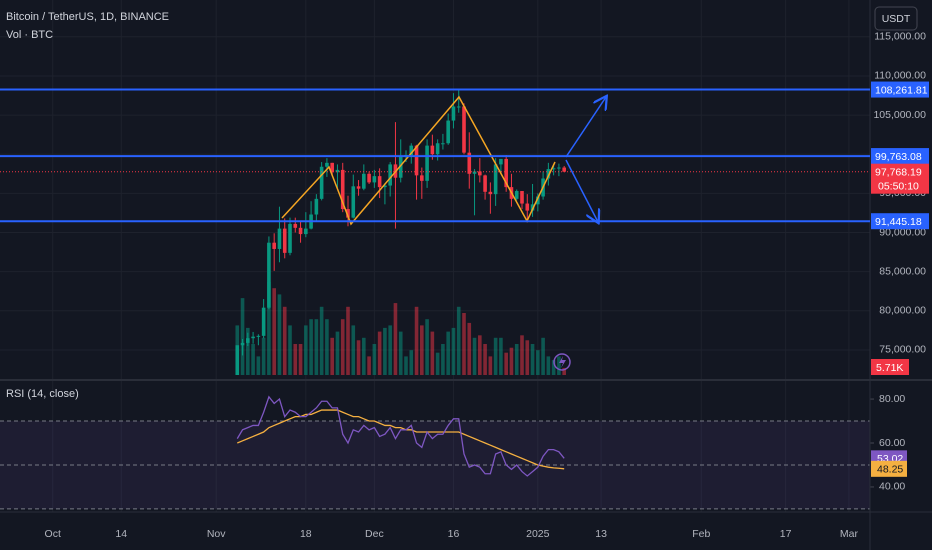  What do you see at coordinates (601, 534) in the screenshot?
I see `time-tick-label: 13` at bounding box center [601, 534].